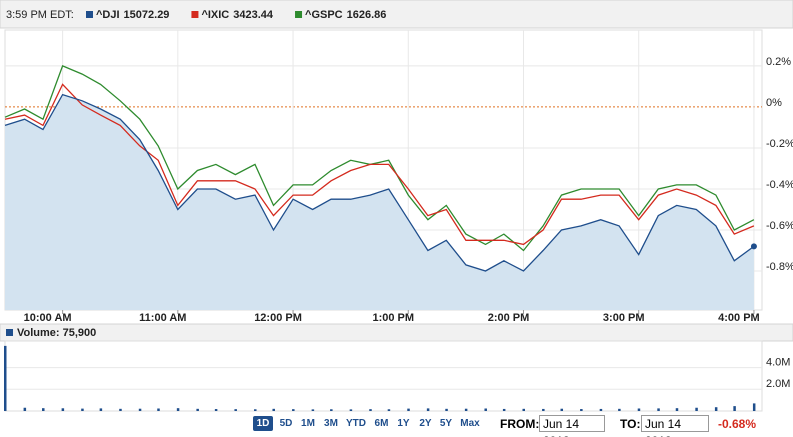 The height and width of the screenshot is (437, 793). Describe the element at coordinates (778, 62) in the screenshot. I see `y-tick-label: 0.2%` at that location.